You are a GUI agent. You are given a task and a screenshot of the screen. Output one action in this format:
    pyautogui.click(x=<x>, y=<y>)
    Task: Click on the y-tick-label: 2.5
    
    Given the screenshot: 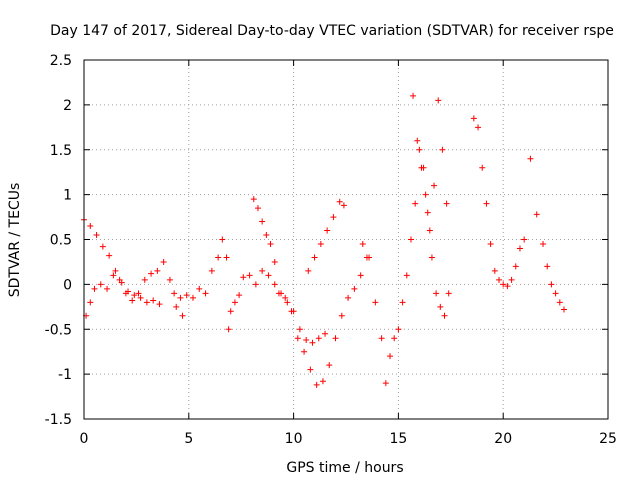 What is the action you would take?
    pyautogui.click(x=61, y=61)
    